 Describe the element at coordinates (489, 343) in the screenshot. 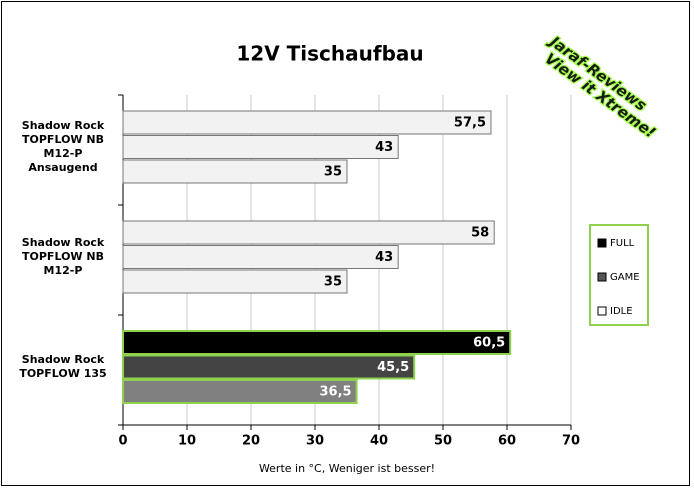

I see `value-label: 60,5` at that location.